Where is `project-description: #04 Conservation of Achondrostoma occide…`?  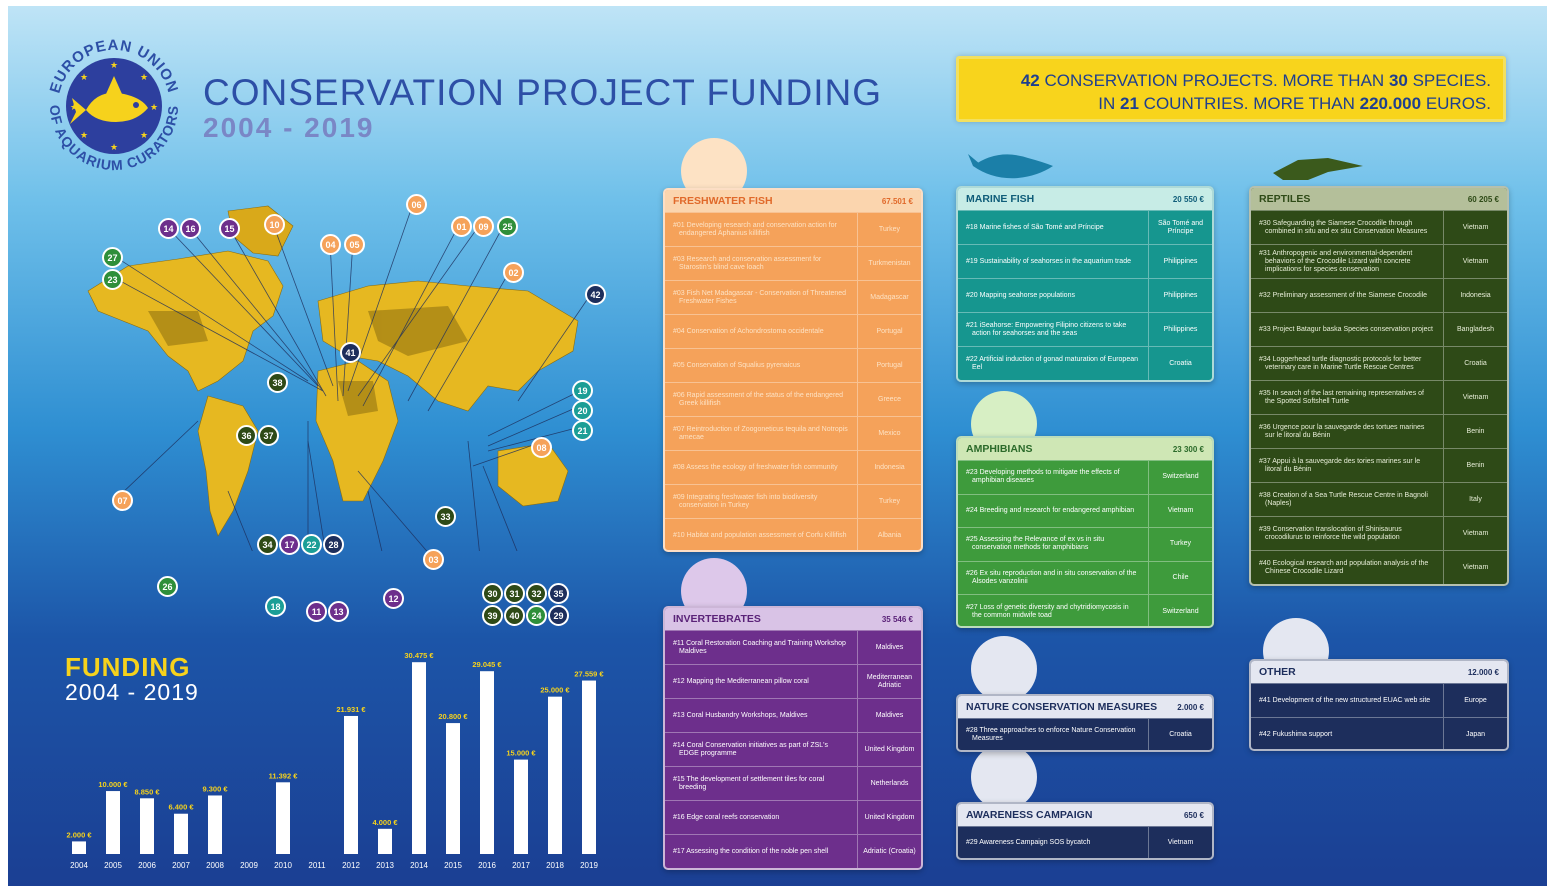
project-description: #04 Conservation of Achondrostoma occide… is located at coordinates (748, 331).